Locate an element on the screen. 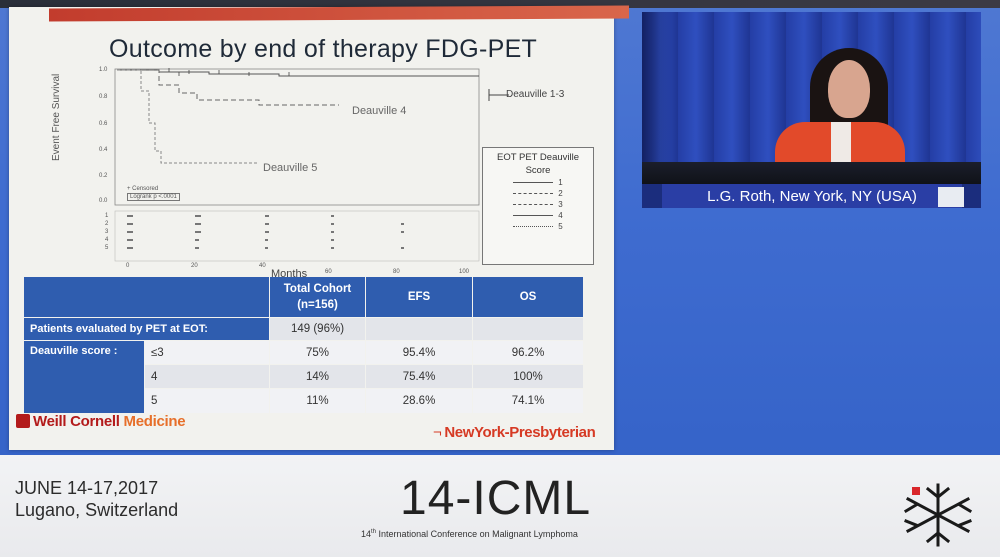  total-cell: 14% is located at coordinates (317, 376).